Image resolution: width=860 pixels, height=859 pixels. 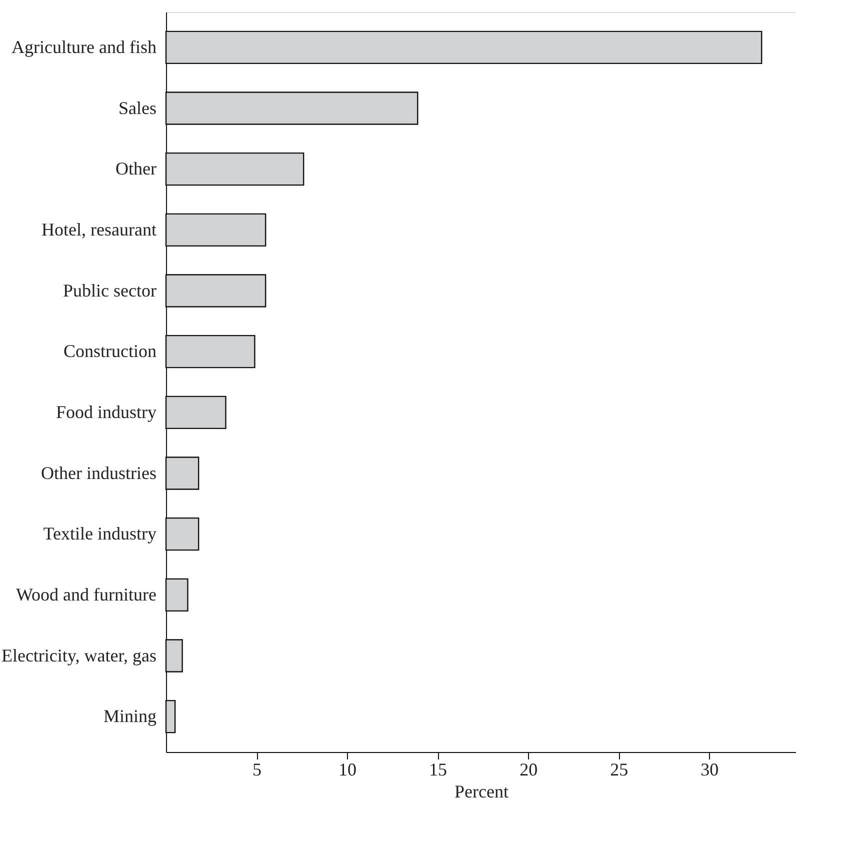 I want to click on y-tick-label: Textile industry, so click(x=99, y=534).